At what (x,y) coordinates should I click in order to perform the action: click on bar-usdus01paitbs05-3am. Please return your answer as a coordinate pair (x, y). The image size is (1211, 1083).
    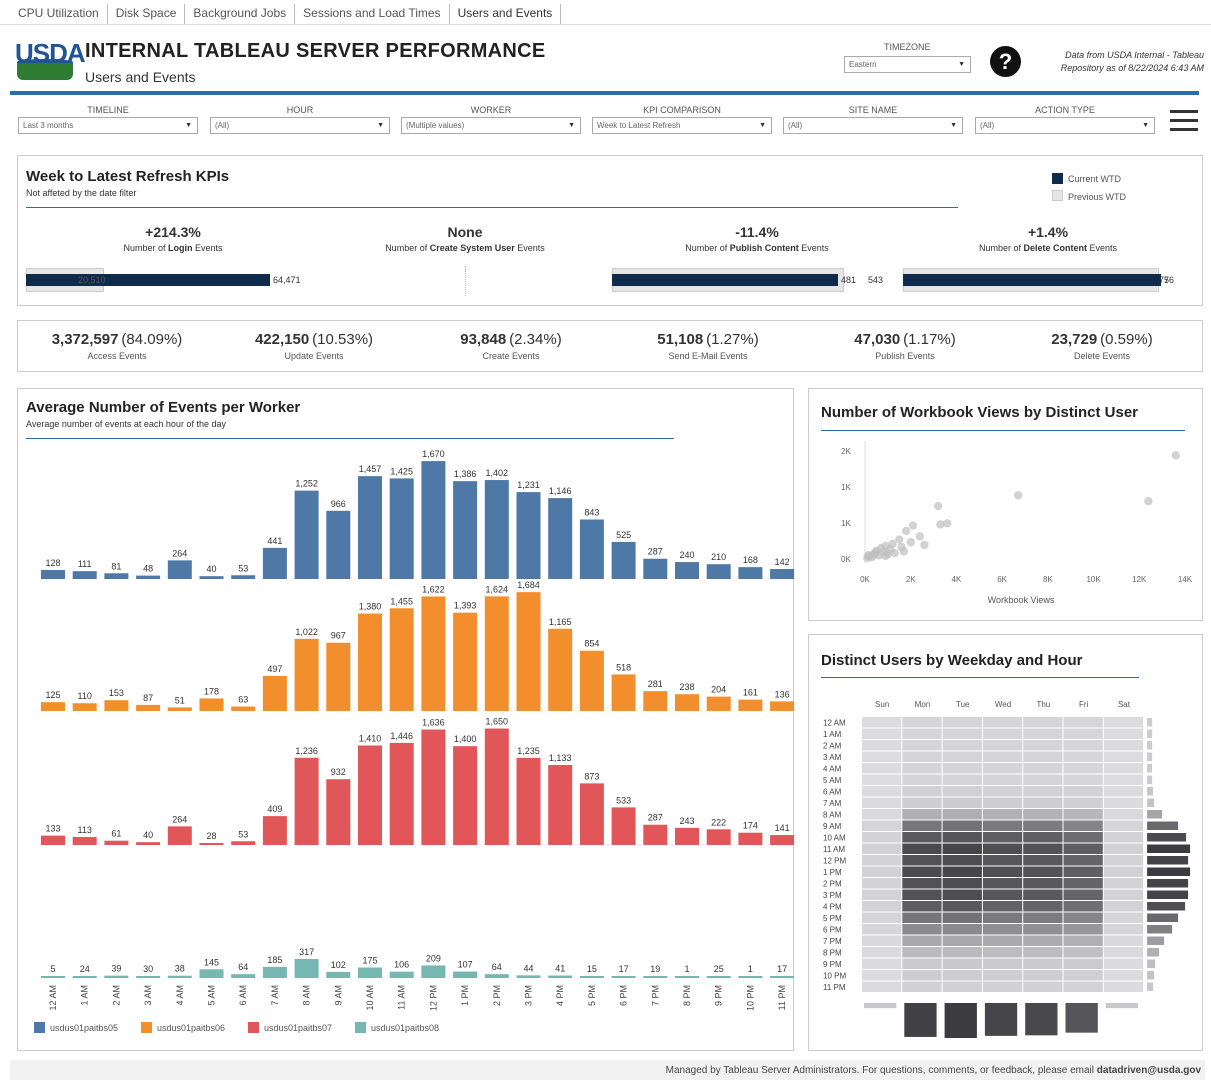
    Looking at the image, I should click on (148, 577).